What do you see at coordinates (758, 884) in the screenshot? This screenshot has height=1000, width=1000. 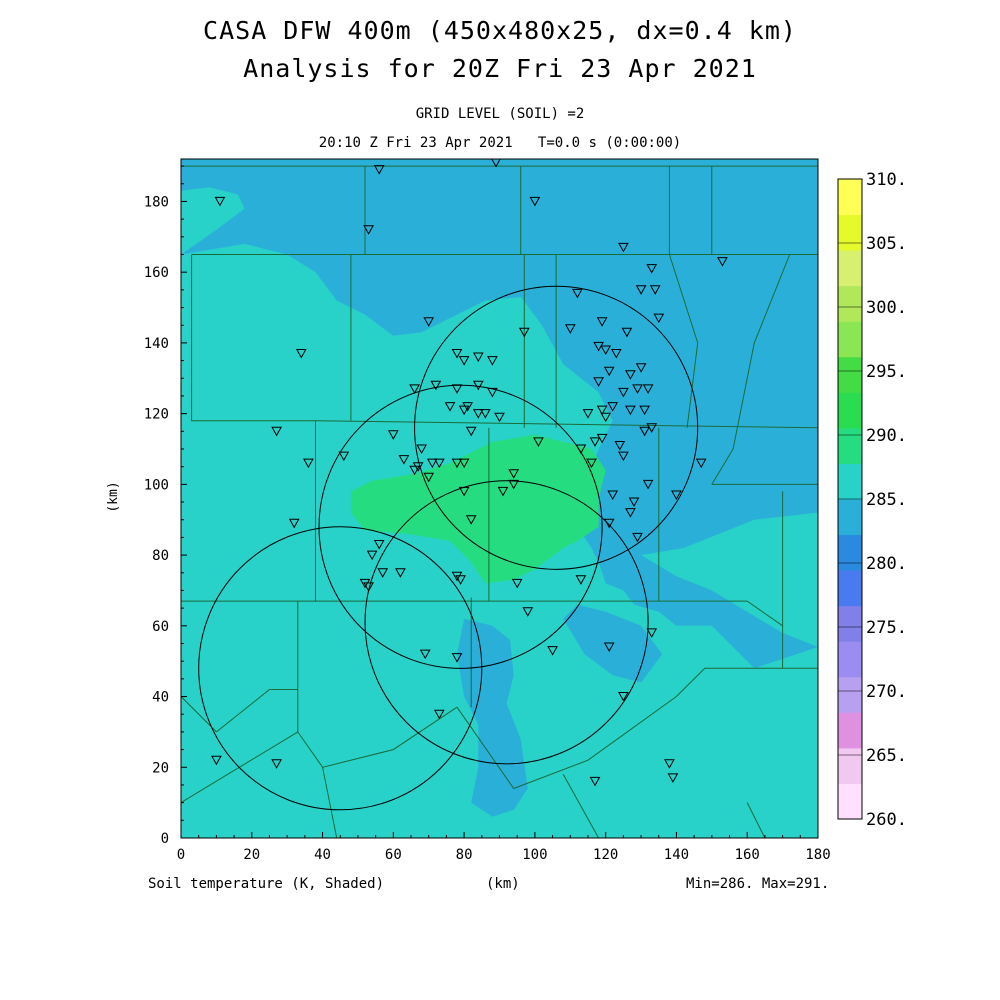 I see `min-max-label: Min=286. Max=291.` at bounding box center [758, 884].